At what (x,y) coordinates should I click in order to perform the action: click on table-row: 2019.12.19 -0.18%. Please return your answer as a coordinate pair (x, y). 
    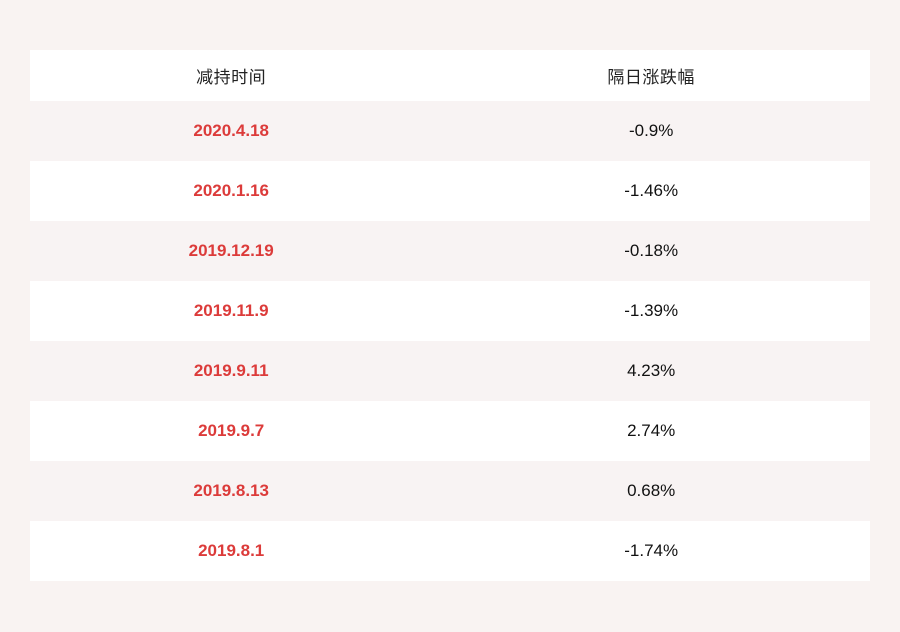
    Looking at the image, I should click on (450, 251).